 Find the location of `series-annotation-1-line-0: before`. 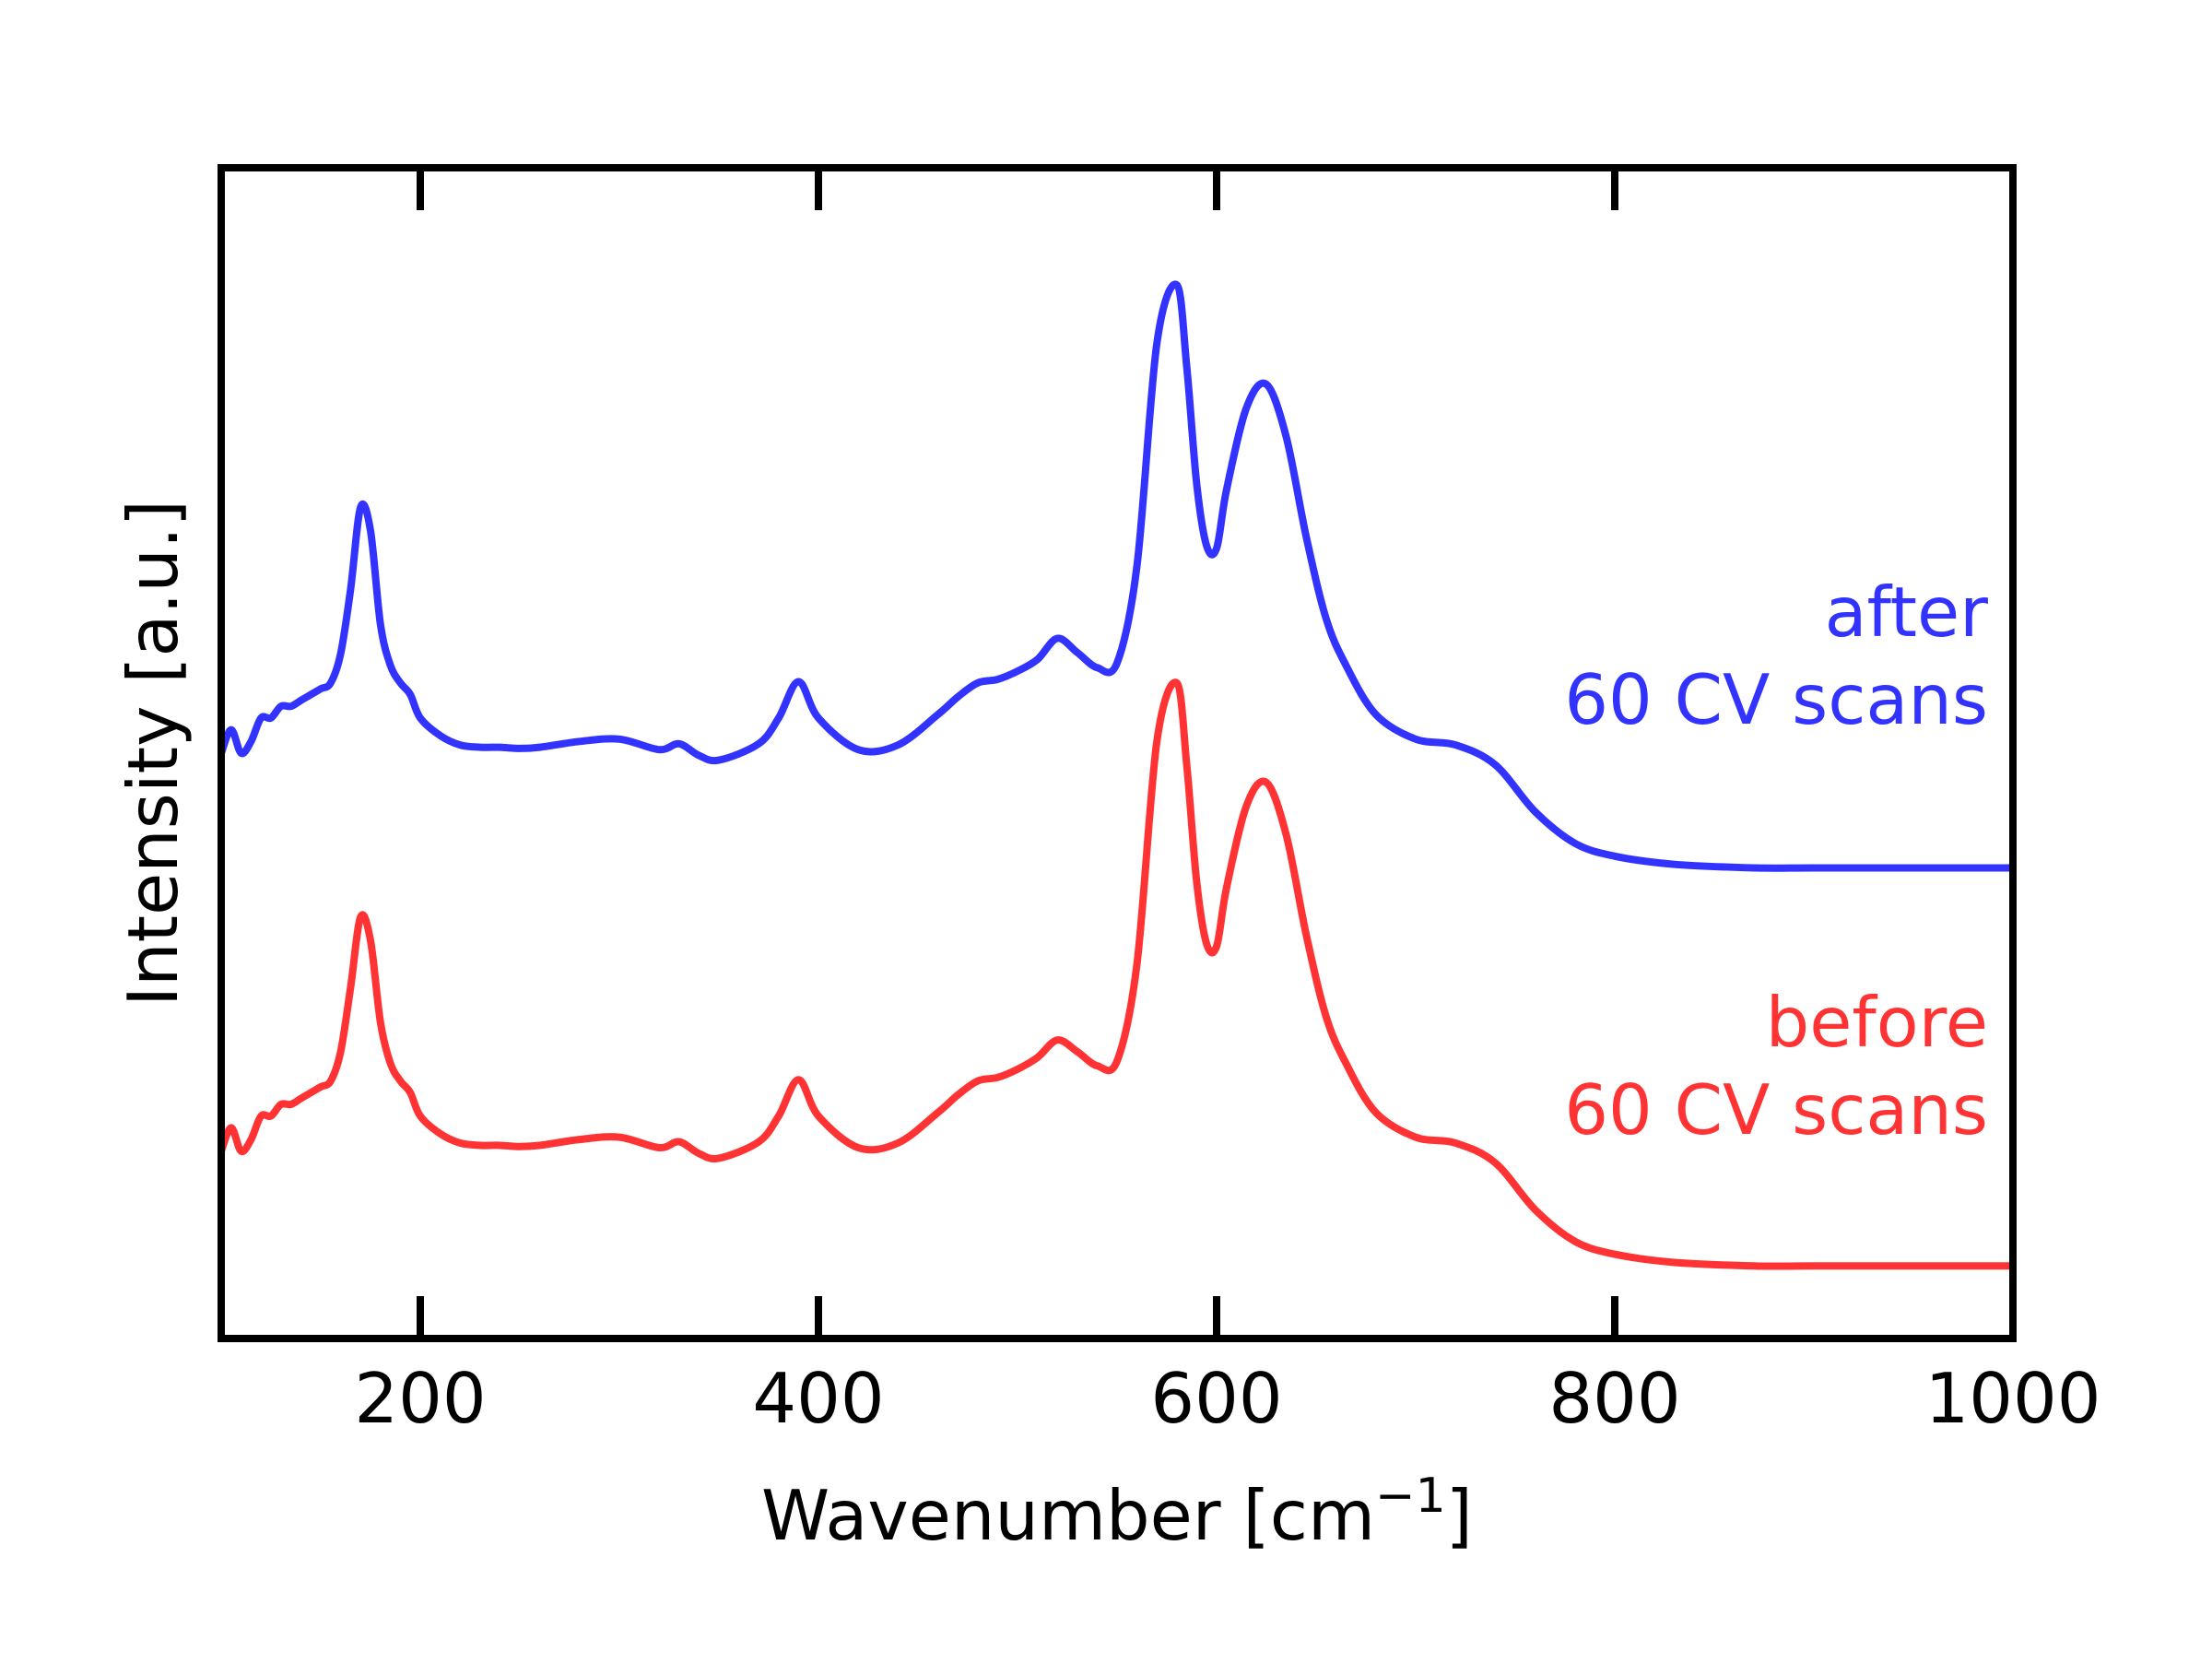

series-annotation-1-line-0: before is located at coordinates (1877, 1022).